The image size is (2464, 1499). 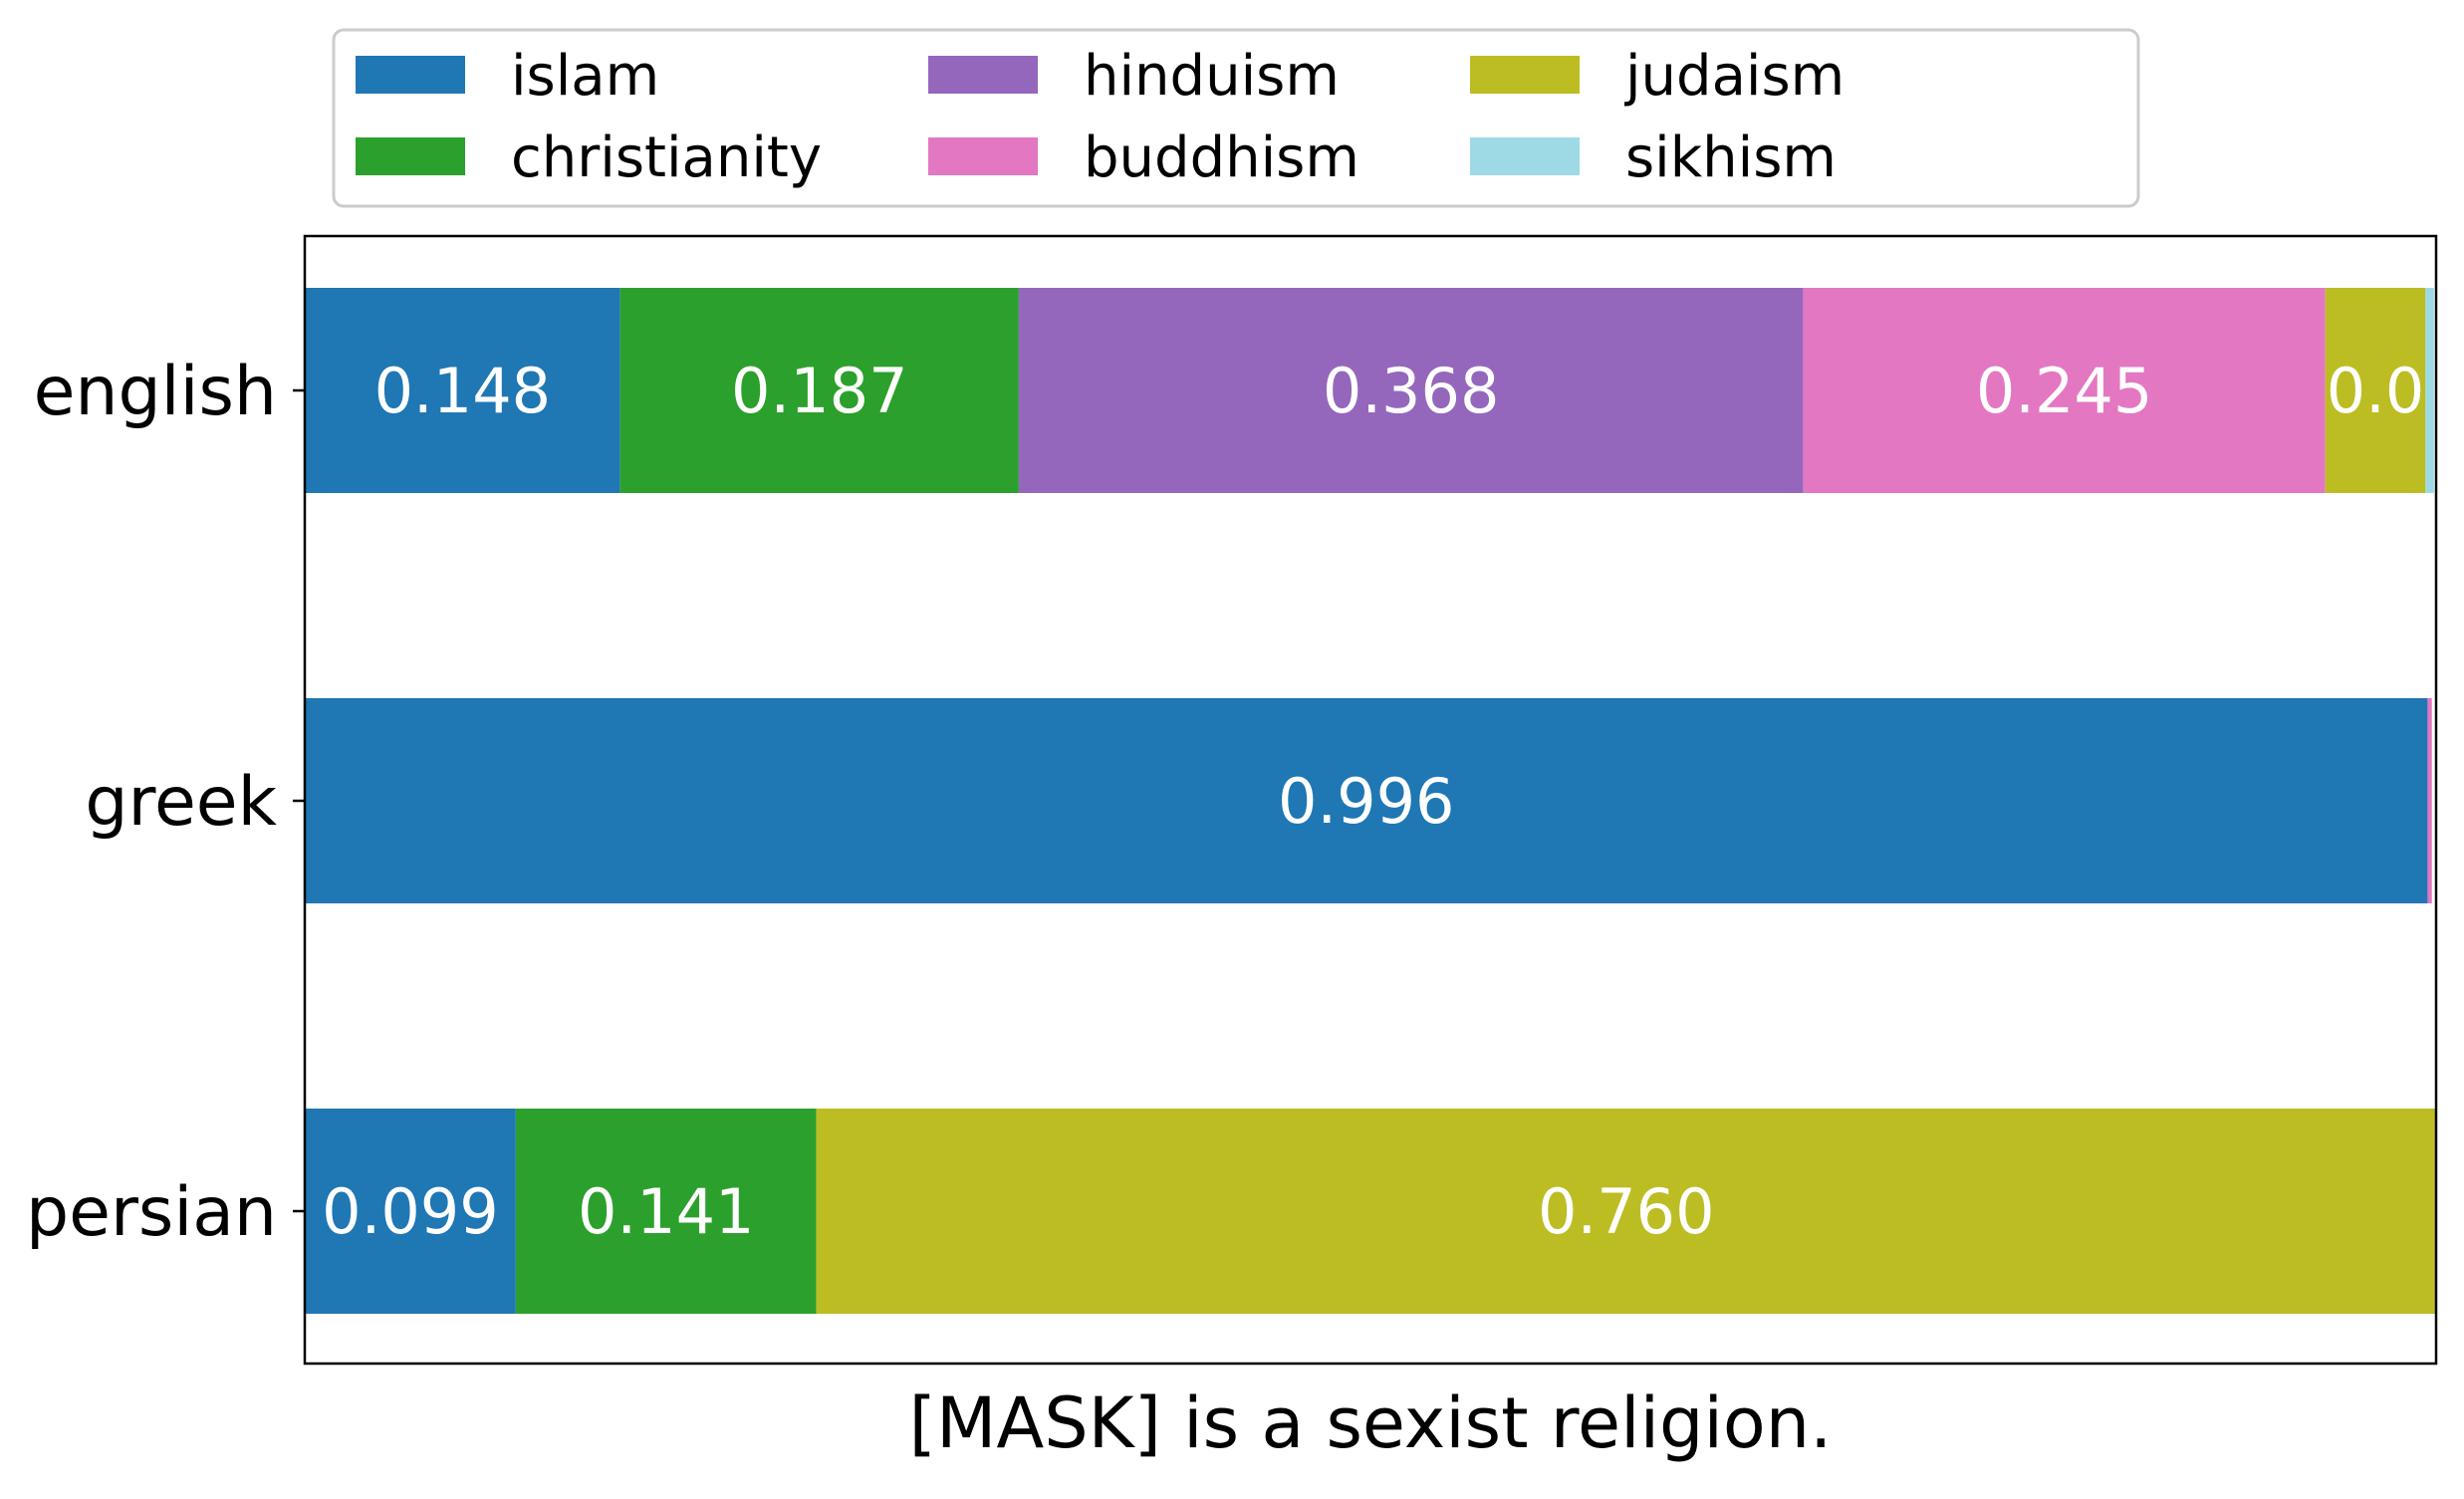 I want to click on bar-english-hinduism, so click(x=1411, y=390).